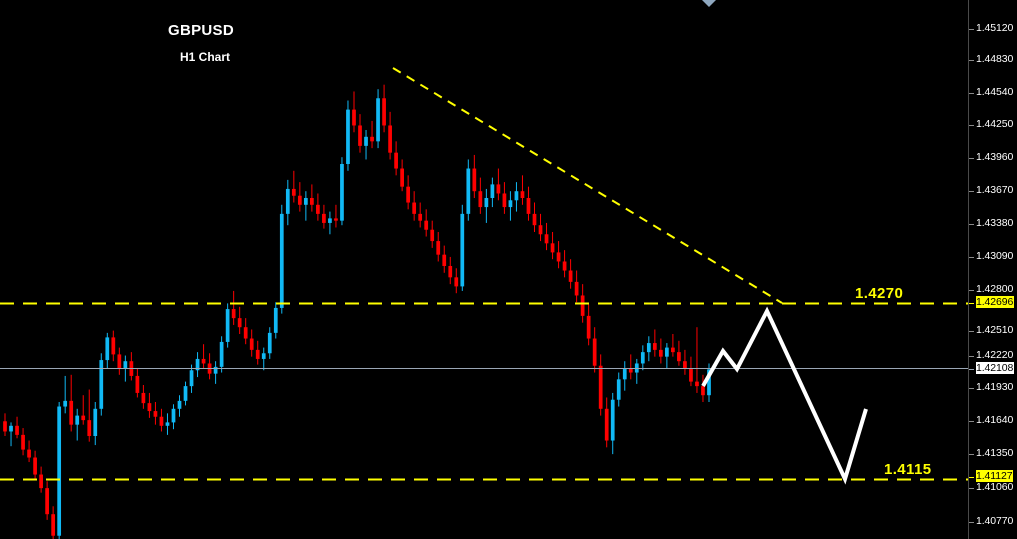  I want to click on axis-tick-label: 1.42510, so click(995, 330).